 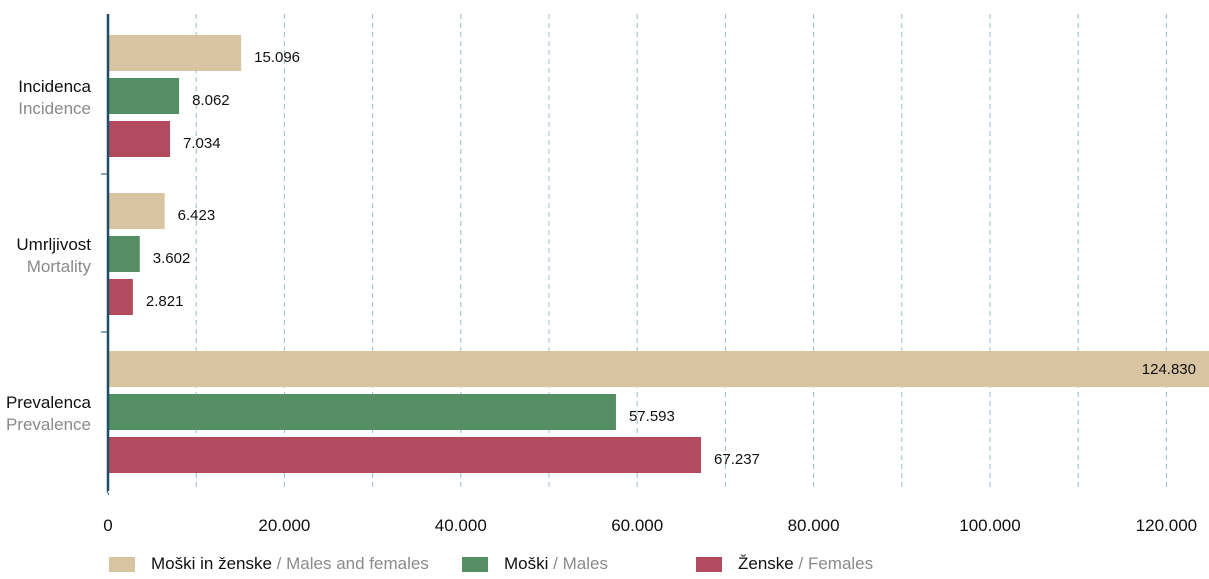 I want to click on category-sublabel: Prevalence, so click(x=48, y=424).